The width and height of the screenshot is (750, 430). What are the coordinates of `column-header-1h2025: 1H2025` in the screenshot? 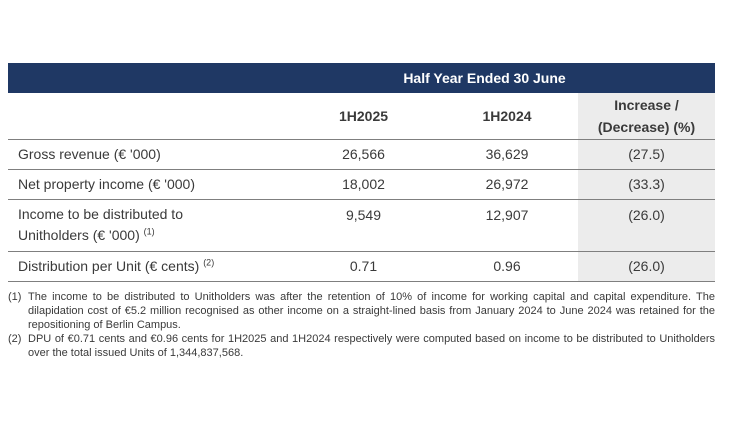 It's located at (363, 116).